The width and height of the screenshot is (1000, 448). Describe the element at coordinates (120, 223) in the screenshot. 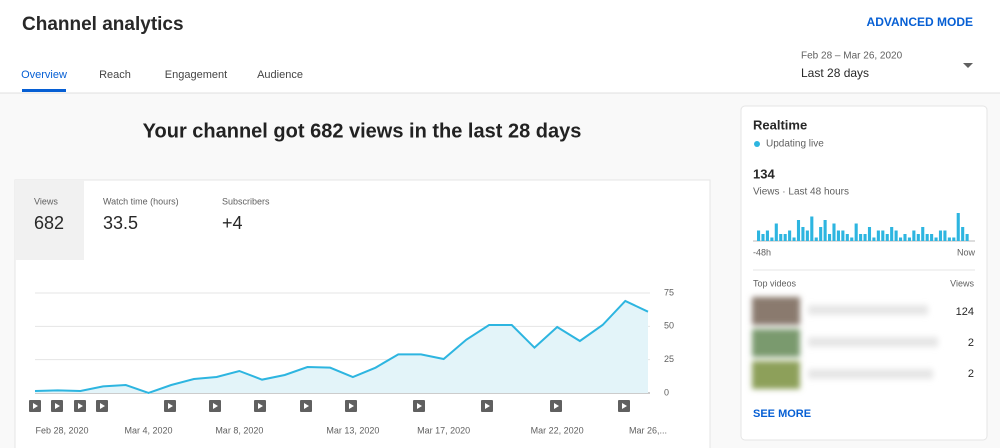

I see `metric-value: 33.5` at that location.